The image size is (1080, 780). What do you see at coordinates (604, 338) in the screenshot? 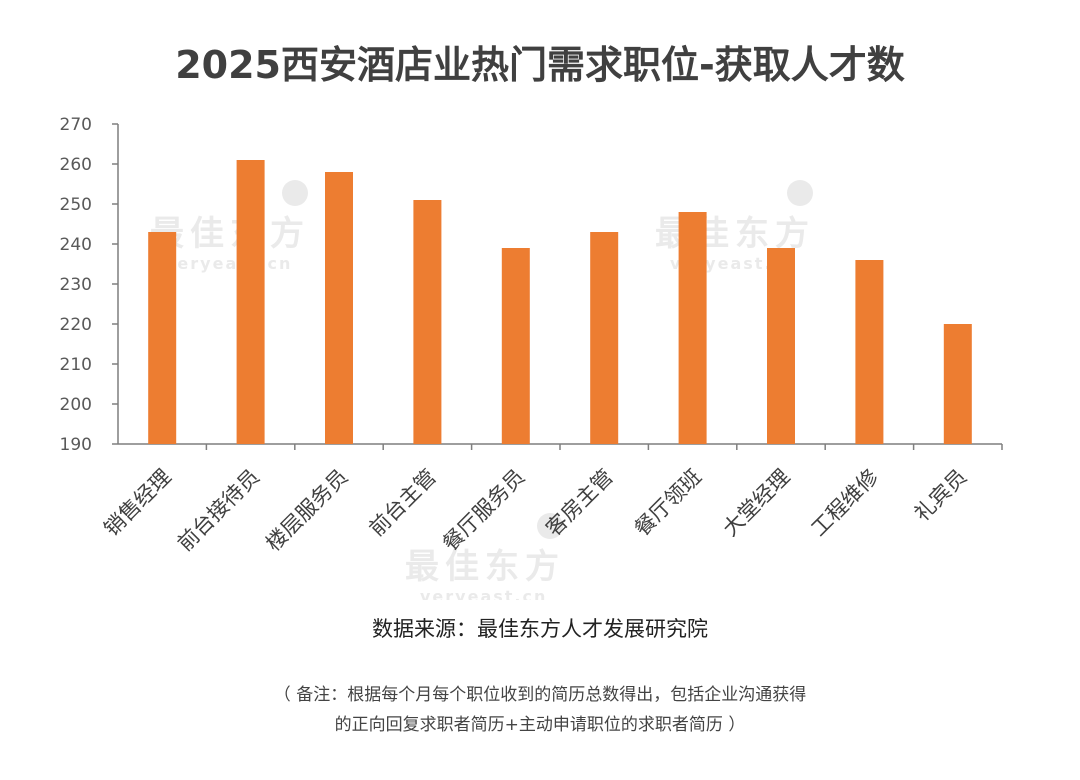
I see `bar-客房主管` at bounding box center [604, 338].